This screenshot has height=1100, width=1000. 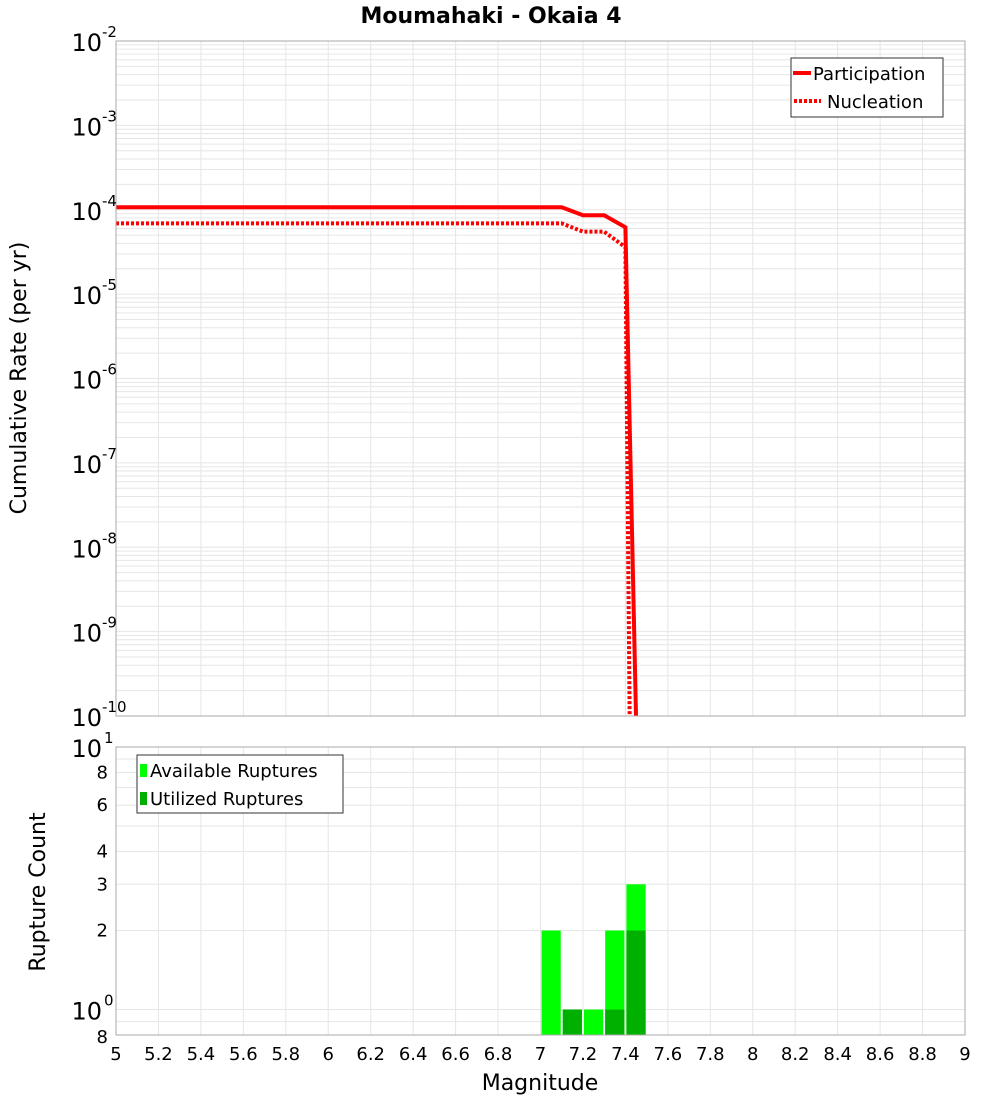 I want to click on svg-text: 6.4, so click(x=413, y=1054).